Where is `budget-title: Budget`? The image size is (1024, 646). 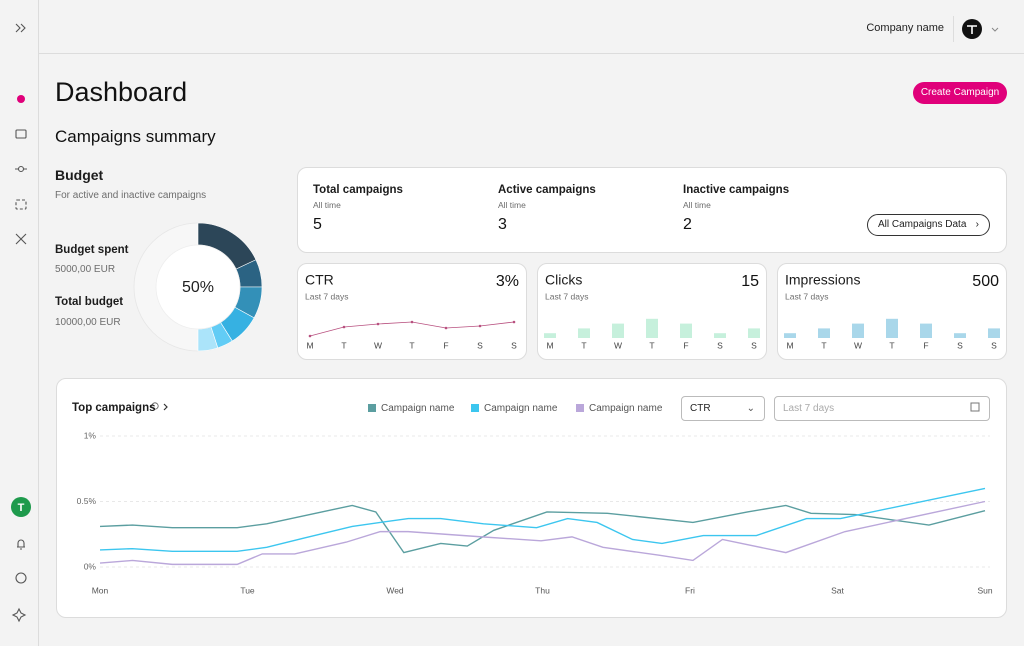 budget-title: Budget is located at coordinates (79, 175).